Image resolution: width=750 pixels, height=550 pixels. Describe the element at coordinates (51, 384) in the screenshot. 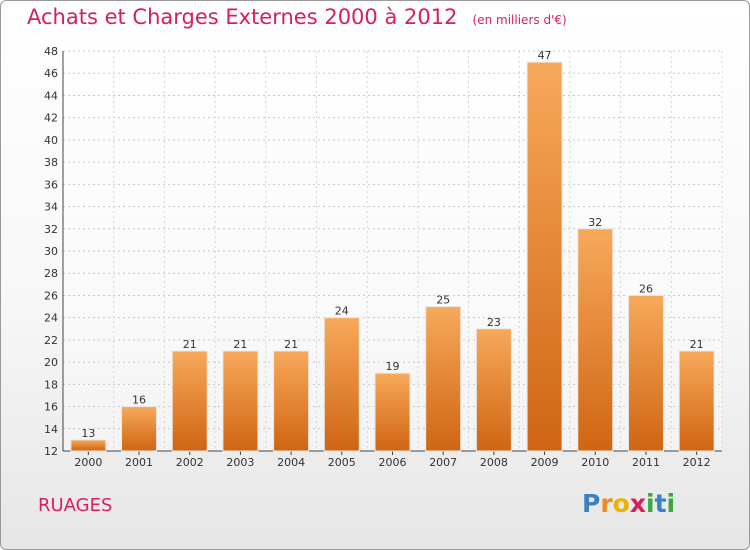

I see `y-tick-label: 18` at that location.